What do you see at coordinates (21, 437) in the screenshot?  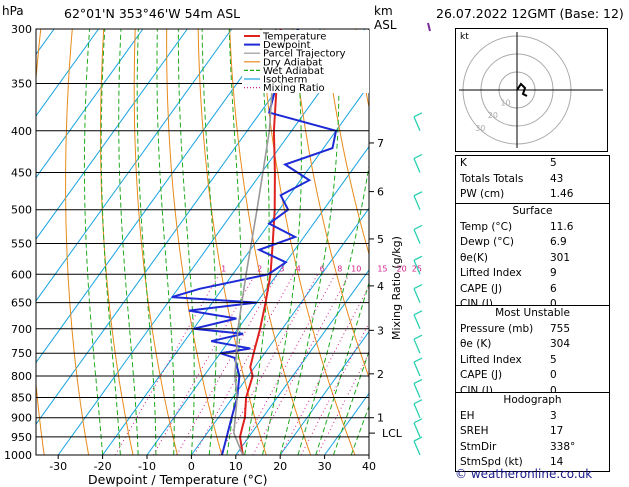 I see `pressure-tick-label: 950` at bounding box center [21, 437].